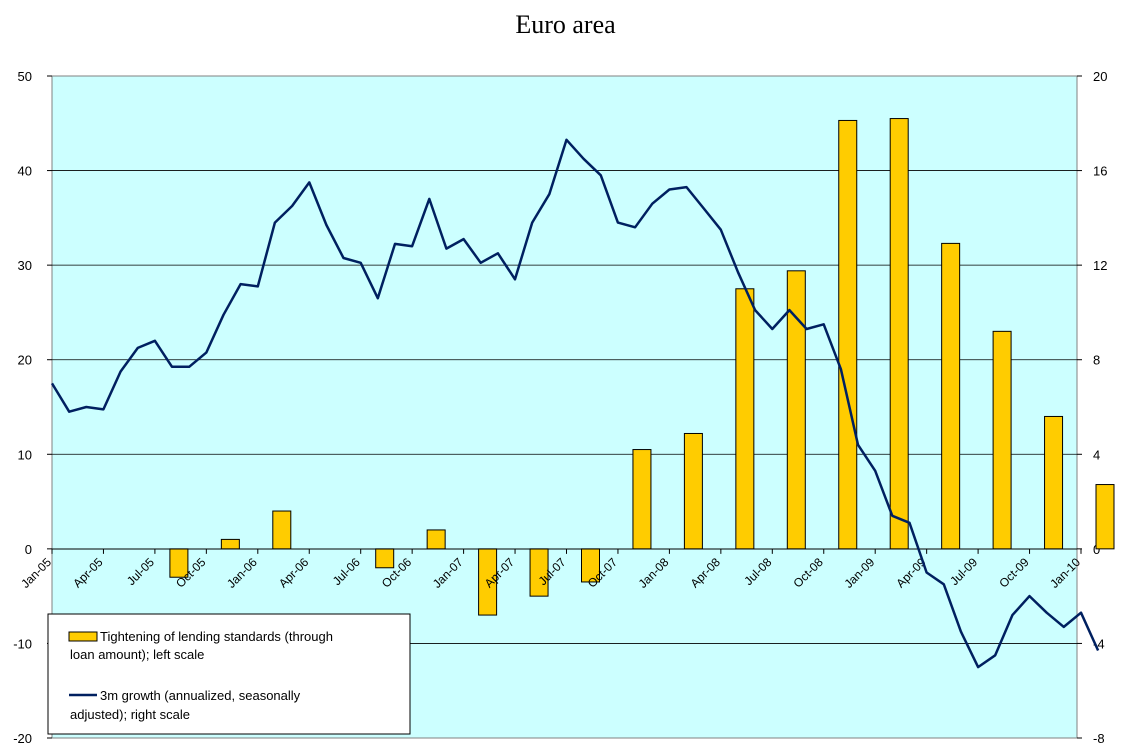  I want to click on left-tick-label: 30, so click(25, 265).